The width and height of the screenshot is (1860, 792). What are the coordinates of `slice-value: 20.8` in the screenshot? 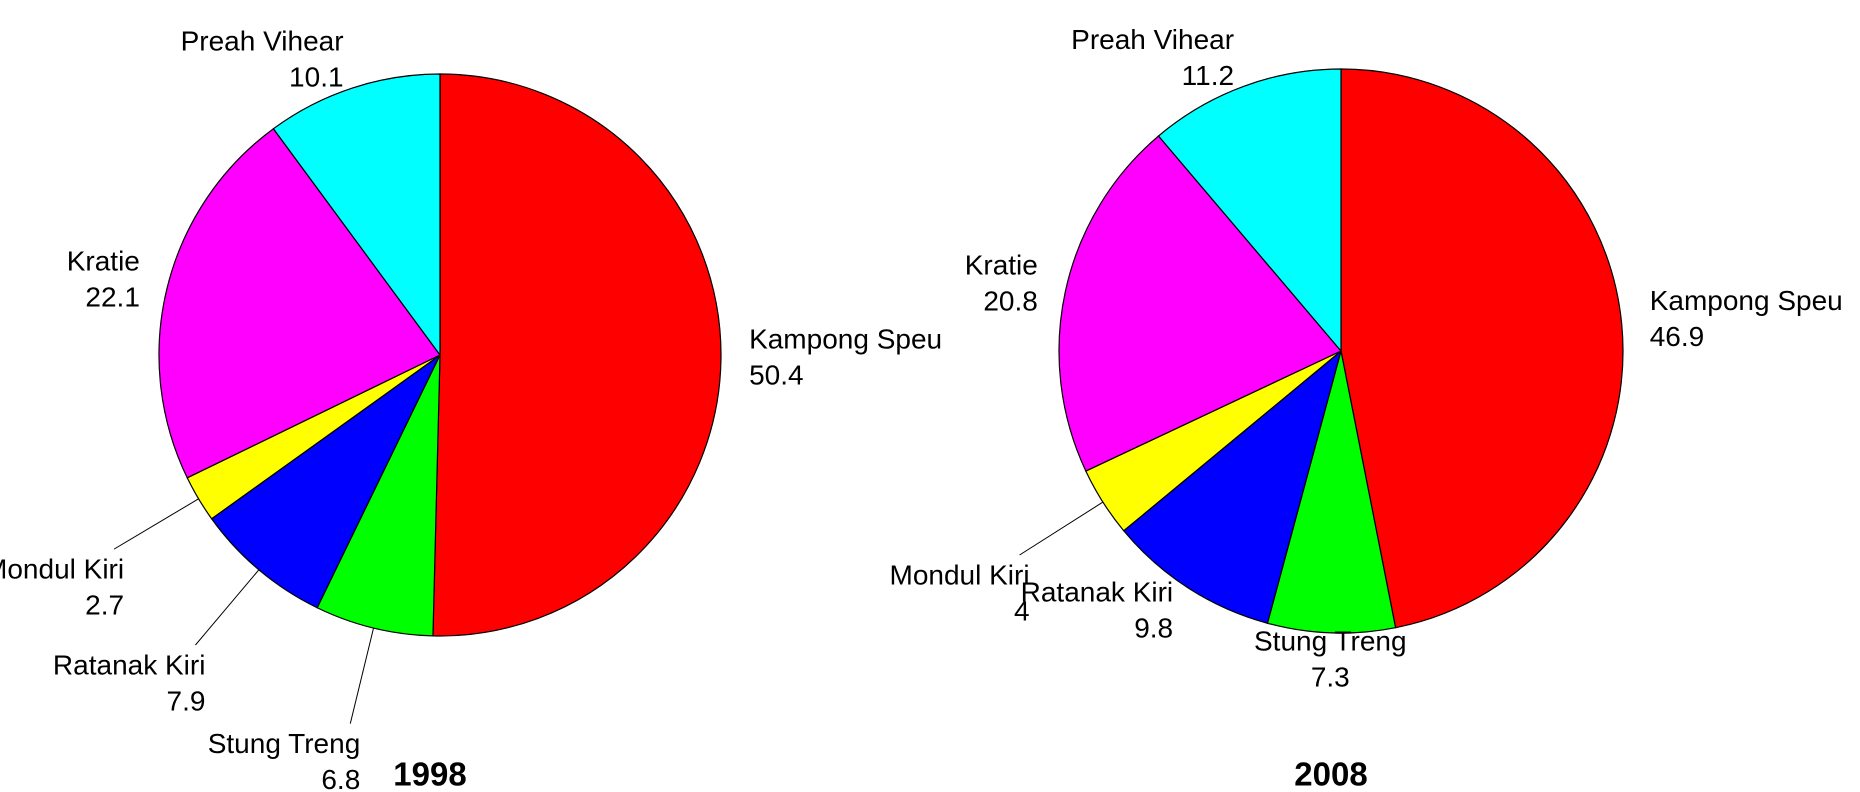 It's located at (1010, 301).